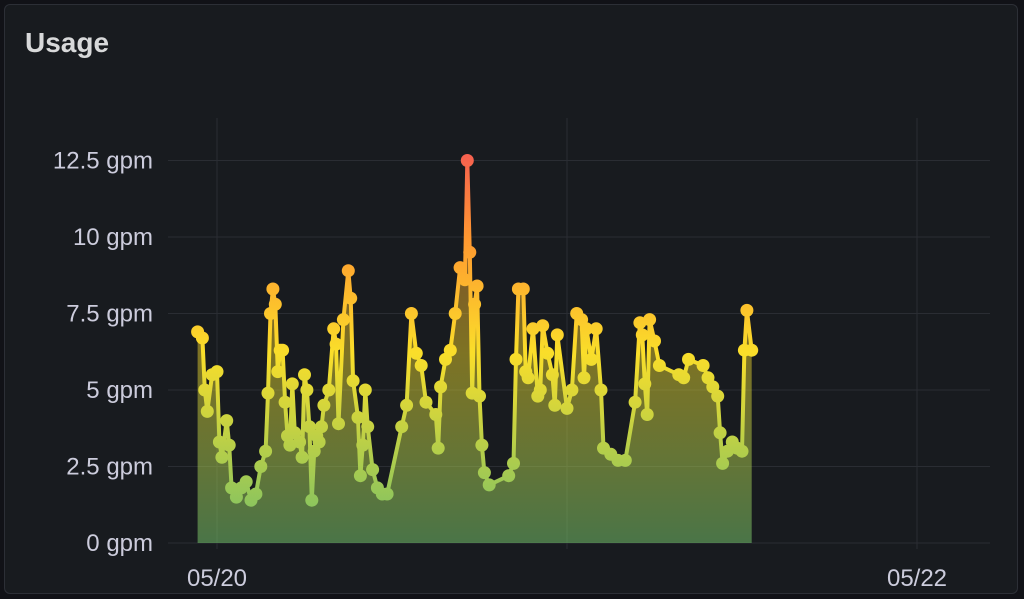 This screenshot has height=599, width=1024. I want to click on y-tick-label: 0 gpm, so click(119, 543).